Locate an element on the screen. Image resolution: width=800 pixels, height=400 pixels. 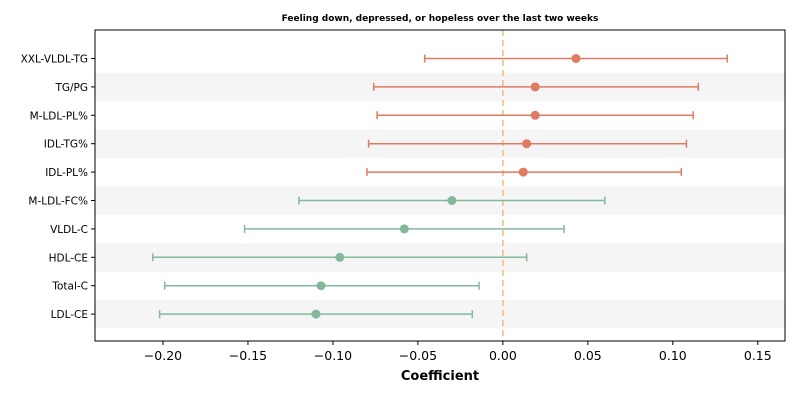
x-tick-label: −0.10 is located at coordinates (333, 355).